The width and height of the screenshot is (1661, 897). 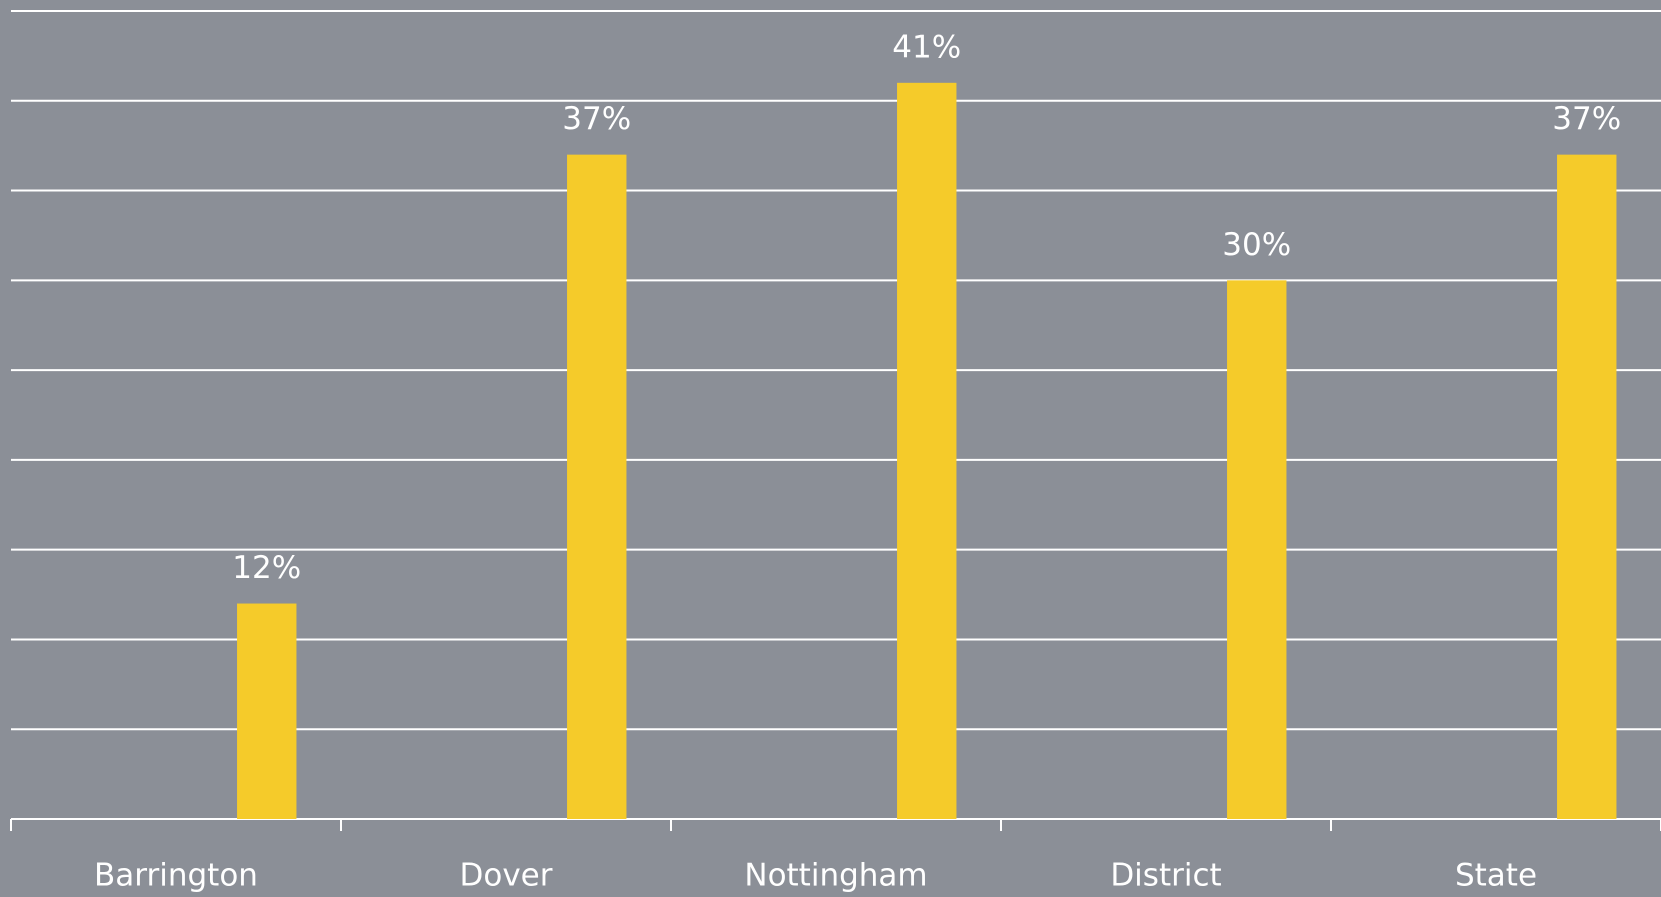 What do you see at coordinates (1165, 876) in the screenshot?
I see `x-tick-label: District` at bounding box center [1165, 876].